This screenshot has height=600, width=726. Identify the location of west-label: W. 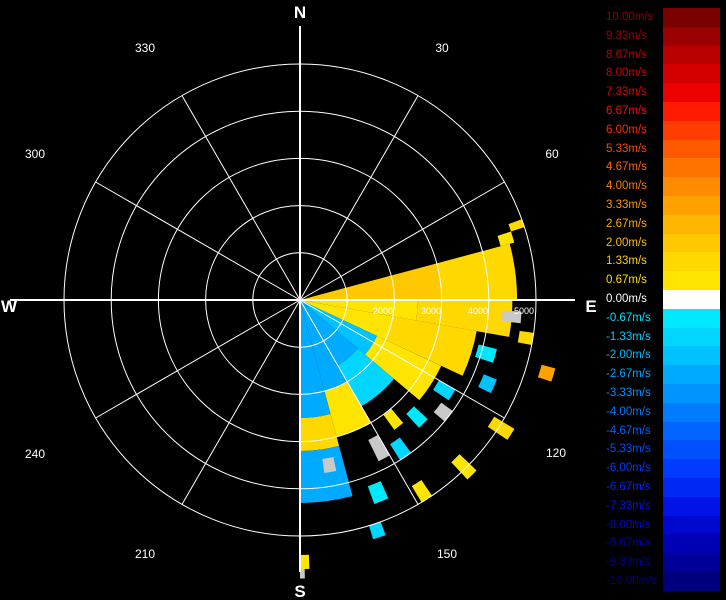
(9, 306).